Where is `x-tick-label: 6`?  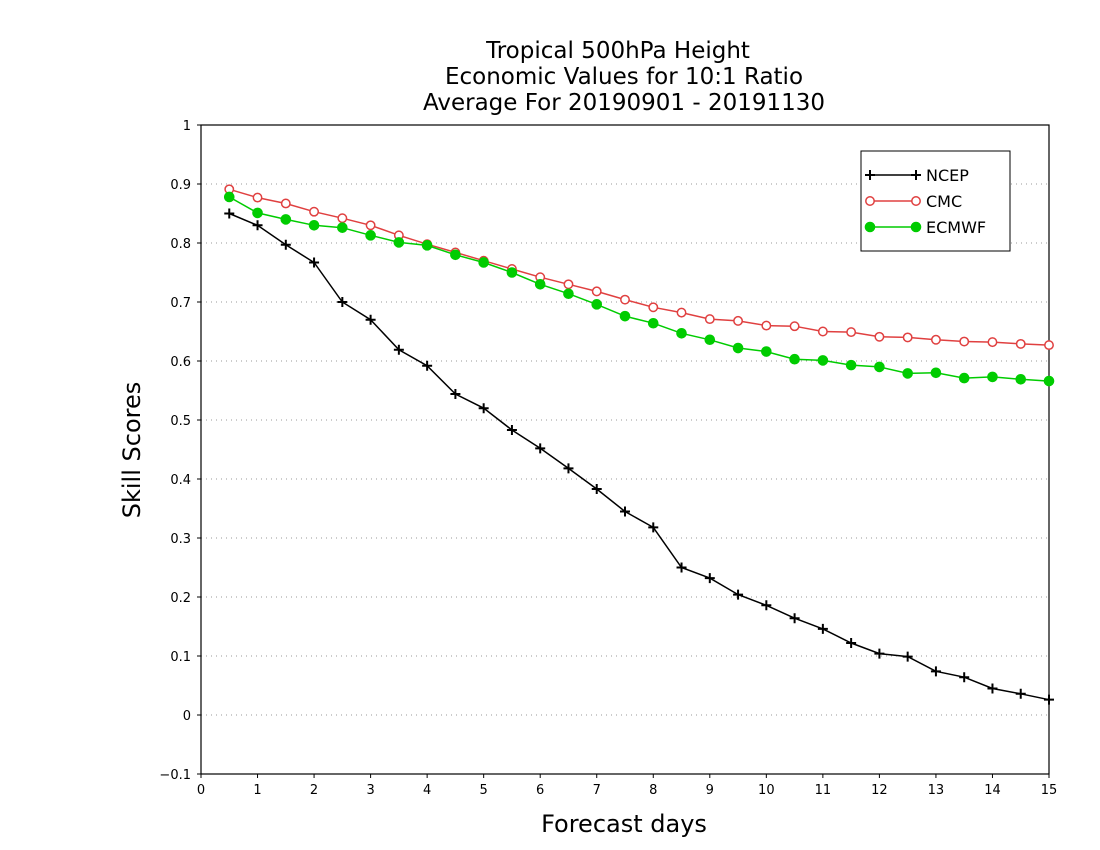 x-tick-label: 6 is located at coordinates (540, 790).